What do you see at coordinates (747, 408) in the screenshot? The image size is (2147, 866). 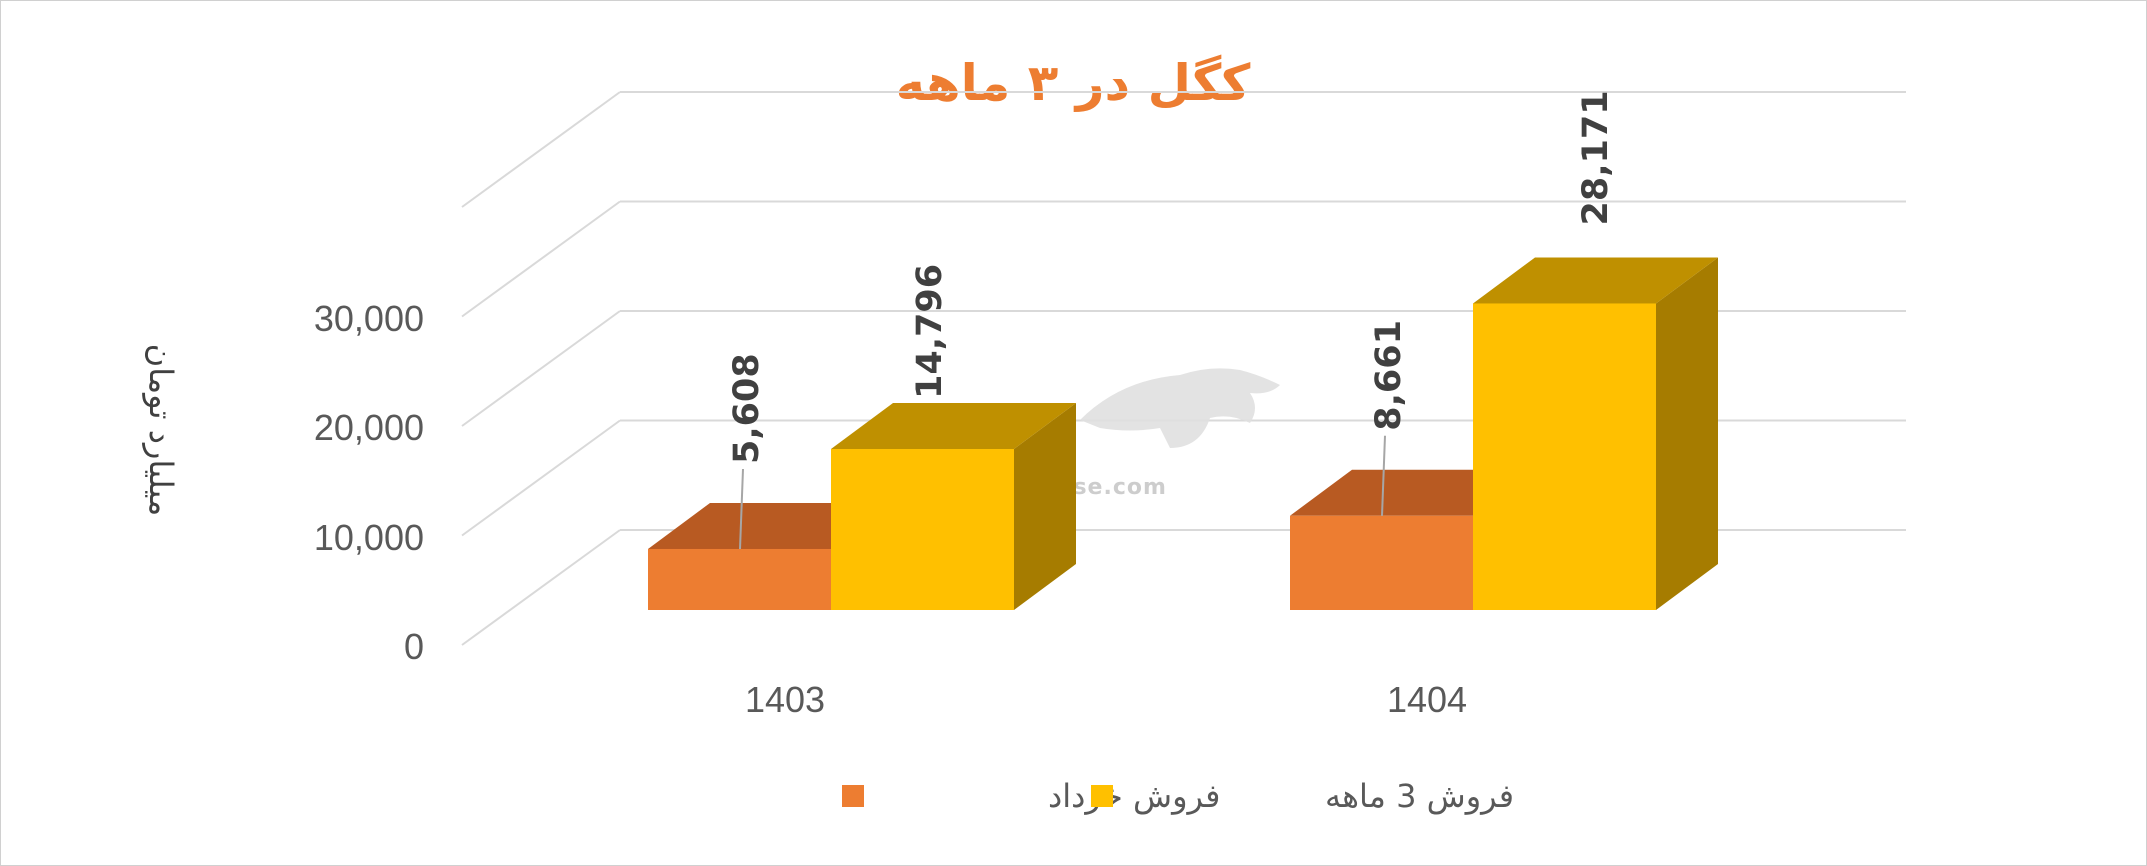 I see `data-label: 5,608` at bounding box center [747, 408].